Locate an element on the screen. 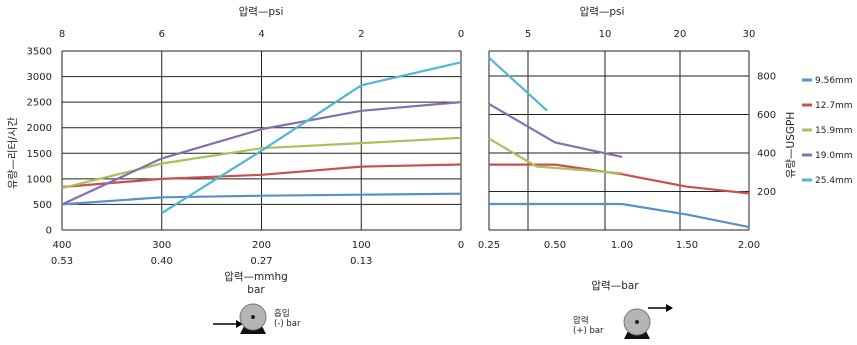  left-top-tick-label: 0 is located at coordinates (461, 34).